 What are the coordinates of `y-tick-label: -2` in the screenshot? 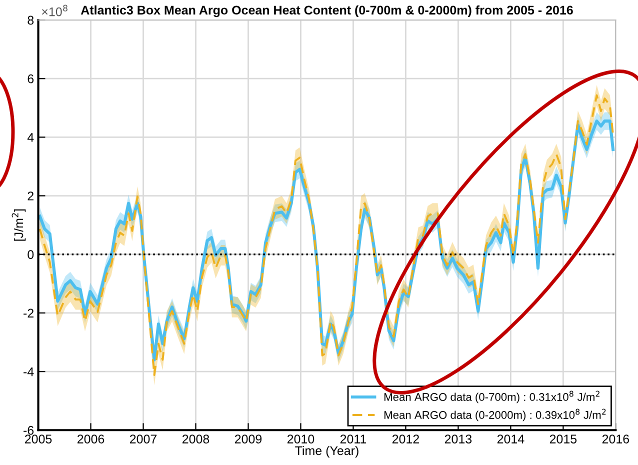 It's located at (29, 313).